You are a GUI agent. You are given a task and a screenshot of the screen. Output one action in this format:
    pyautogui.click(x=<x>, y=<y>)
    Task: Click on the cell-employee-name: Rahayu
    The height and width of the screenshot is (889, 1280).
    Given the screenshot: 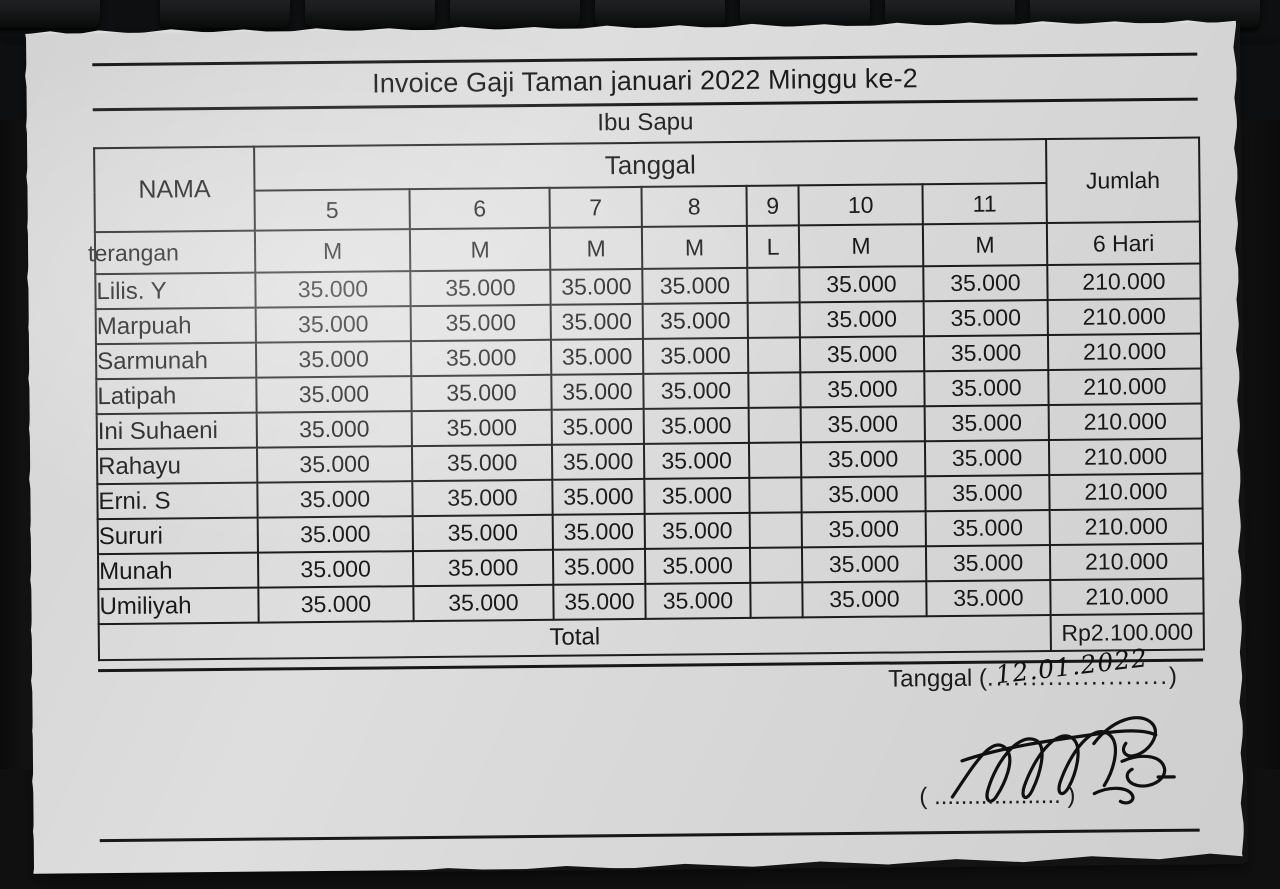 What is the action you would take?
    pyautogui.click(x=177, y=466)
    